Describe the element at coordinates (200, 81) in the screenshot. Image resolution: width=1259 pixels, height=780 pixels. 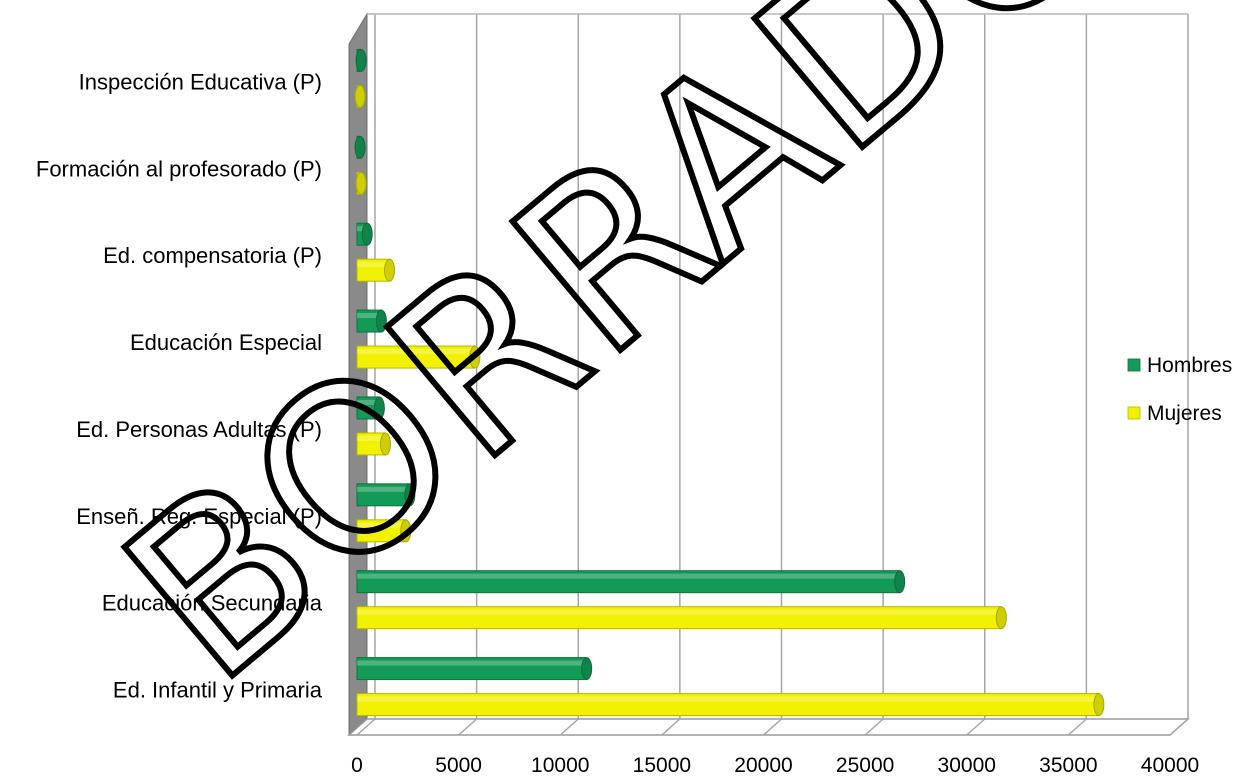
I see `category-label: Inspección Educativa (P)` at that location.